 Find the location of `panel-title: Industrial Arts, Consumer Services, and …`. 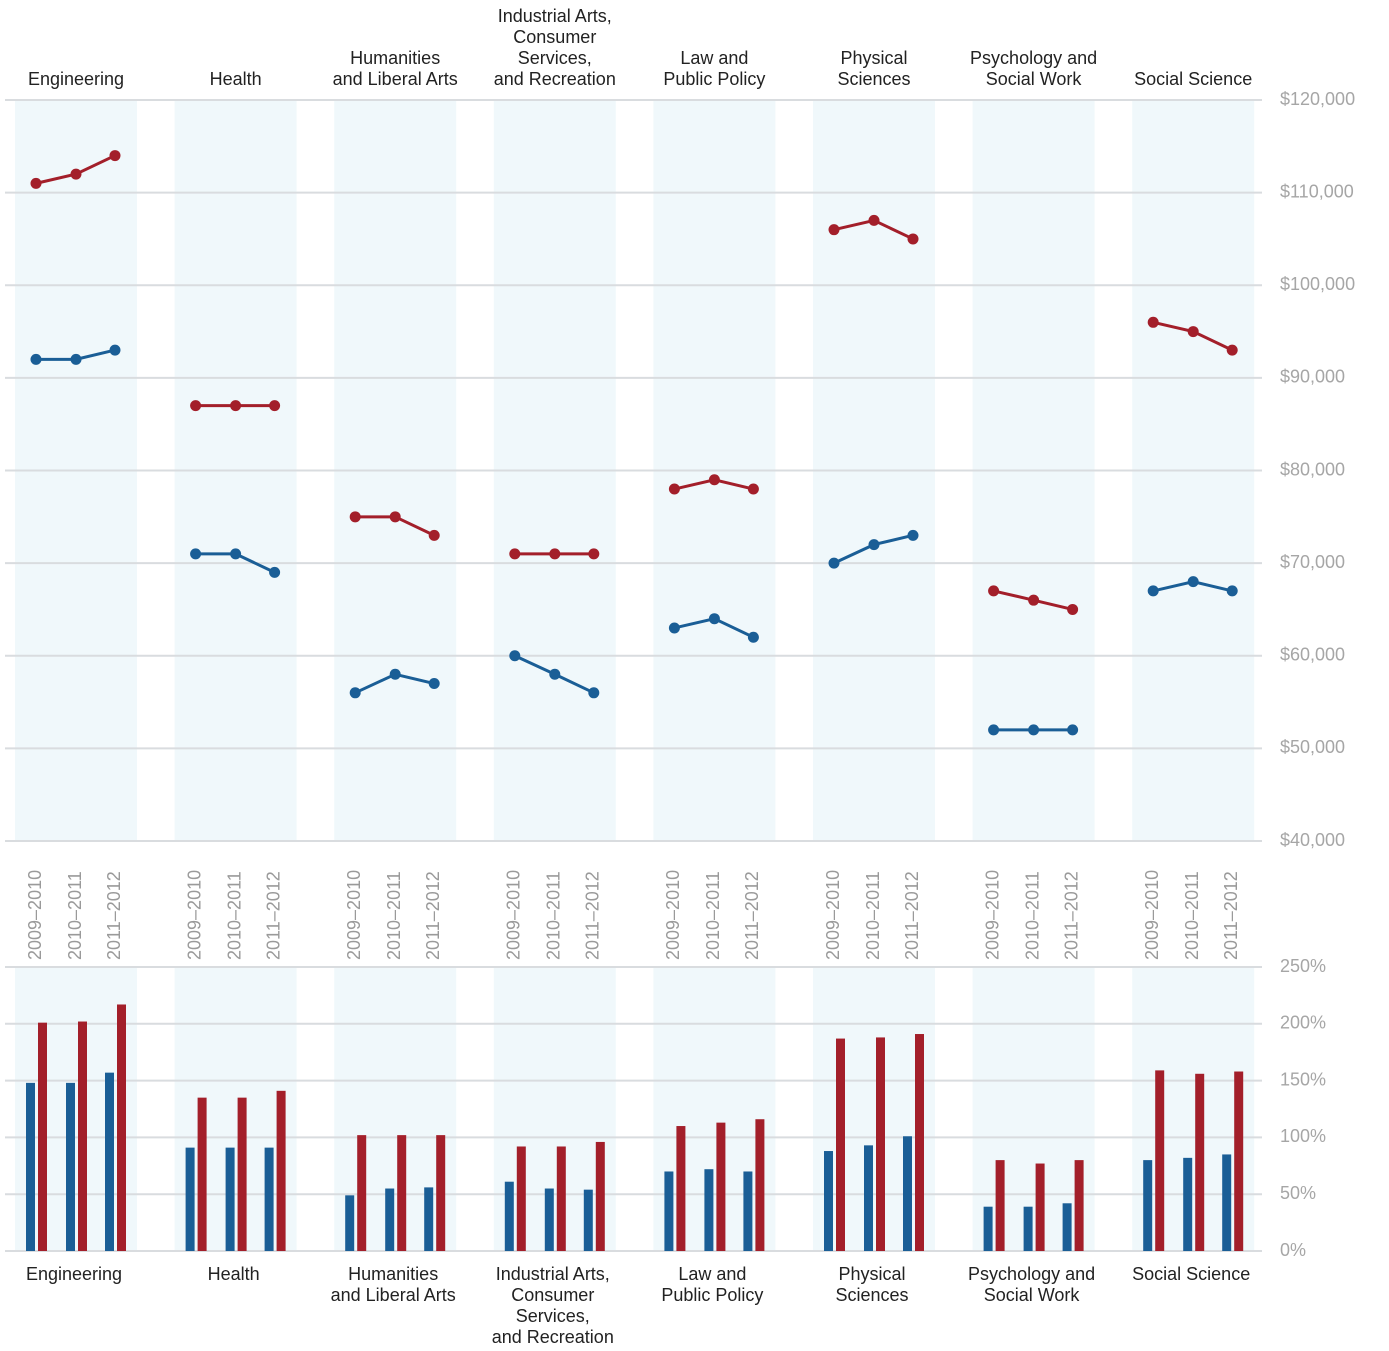

panel-title: Industrial Arts, Consumer Services, and … is located at coordinates (554, 47).